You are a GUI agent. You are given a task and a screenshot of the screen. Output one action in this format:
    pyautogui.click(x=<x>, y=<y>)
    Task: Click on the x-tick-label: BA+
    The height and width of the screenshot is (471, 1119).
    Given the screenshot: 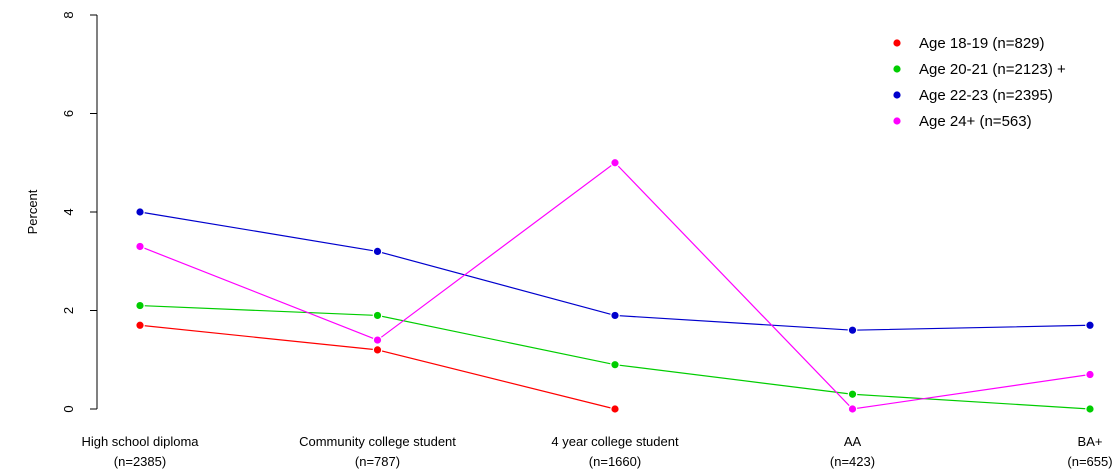 What is the action you would take?
    pyautogui.click(x=1090, y=441)
    